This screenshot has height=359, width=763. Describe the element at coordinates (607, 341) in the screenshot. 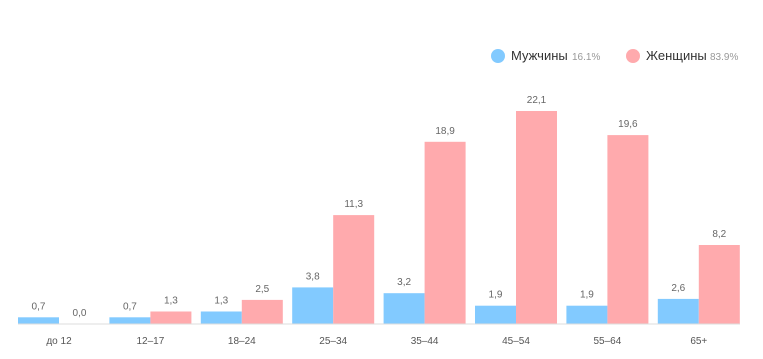

I see `x-tick-label-6: 55–64` at that location.